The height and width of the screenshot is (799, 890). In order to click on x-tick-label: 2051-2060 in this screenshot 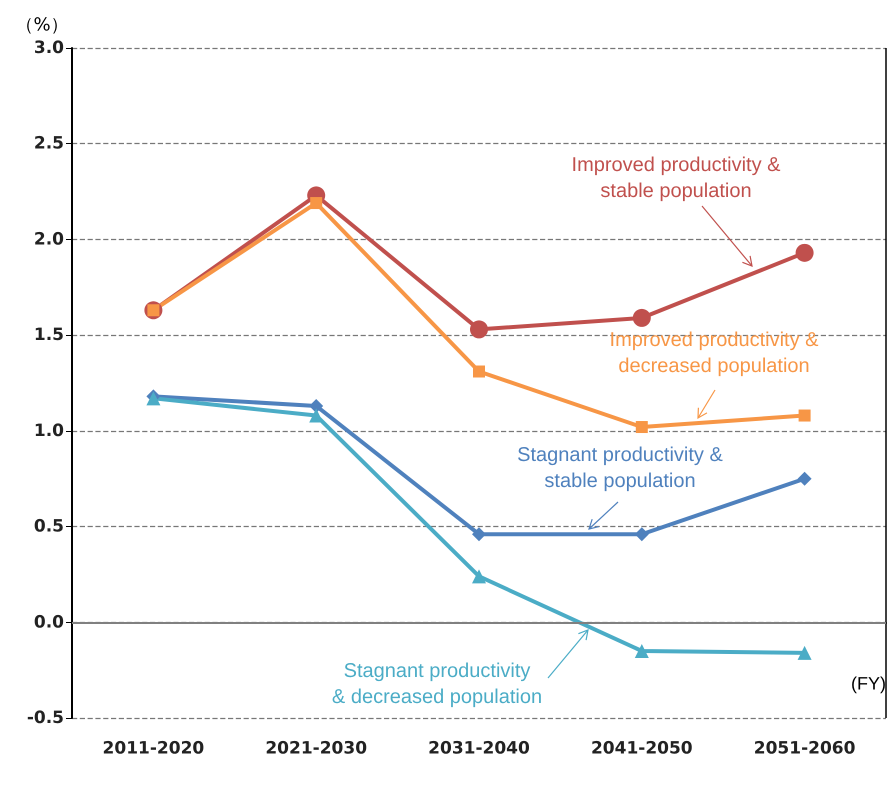, I will do `click(805, 748)`.